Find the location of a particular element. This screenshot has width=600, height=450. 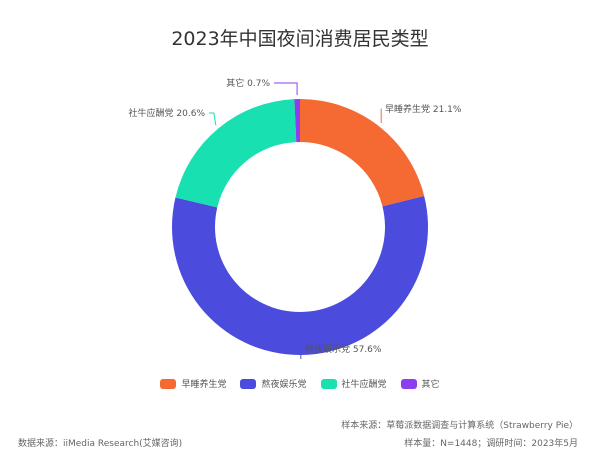

data-label-1: 熬夜娱乐党 57.6% is located at coordinates (343, 349).